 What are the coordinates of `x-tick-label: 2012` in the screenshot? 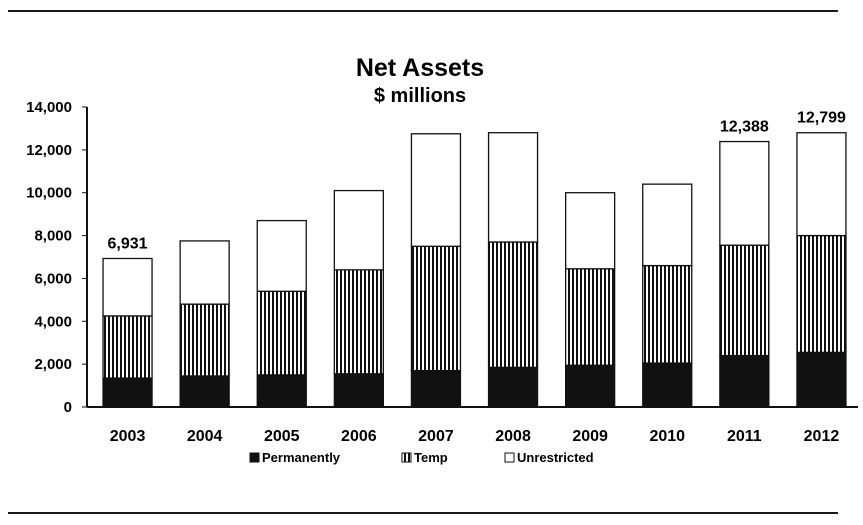 It's located at (822, 436).